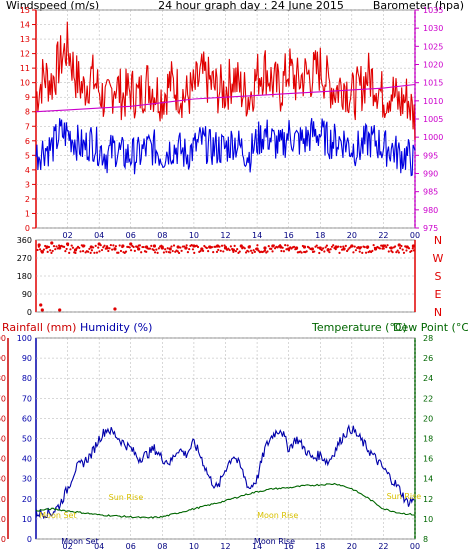 The image size is (468, 555). What do you see at coordinates (25, 83) in the screenshot?
I see `wind-tick-label: 10` at bounding box center [25, 83].